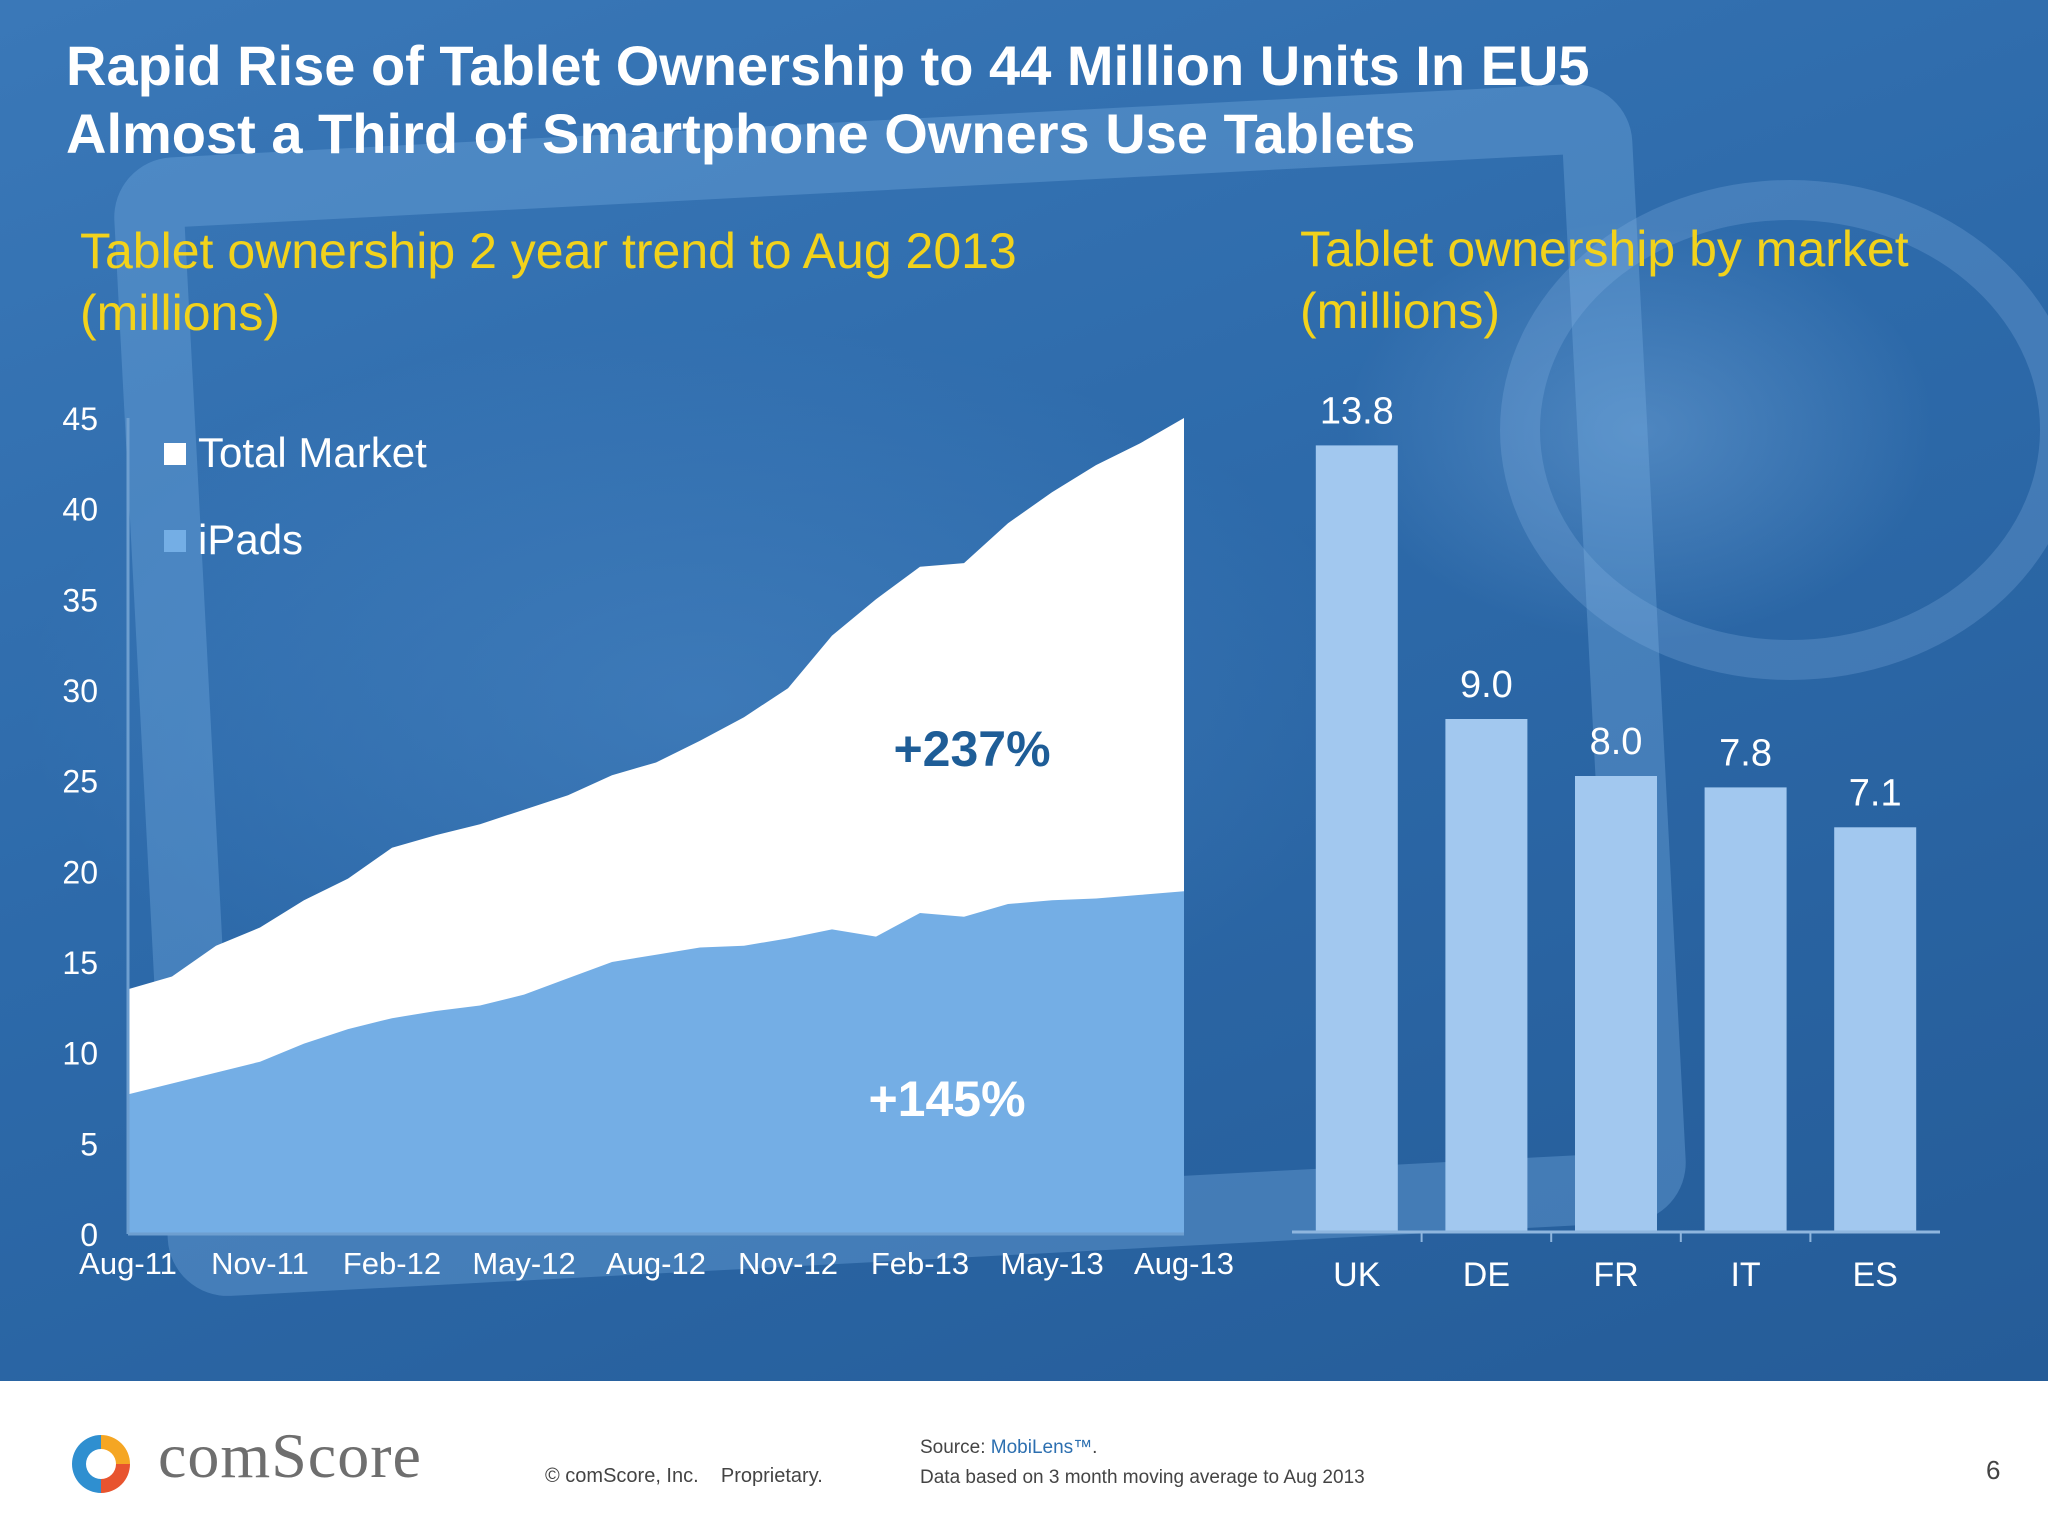 The image size is (2048, 1536). I want to click on x-tick-label: Aug-12, so click(656, 1263).